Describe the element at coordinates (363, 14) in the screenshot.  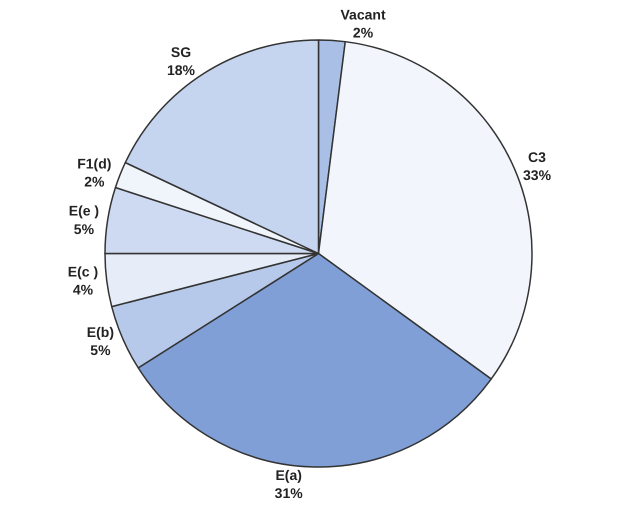
I see `slice-label: Vacant` at that location.